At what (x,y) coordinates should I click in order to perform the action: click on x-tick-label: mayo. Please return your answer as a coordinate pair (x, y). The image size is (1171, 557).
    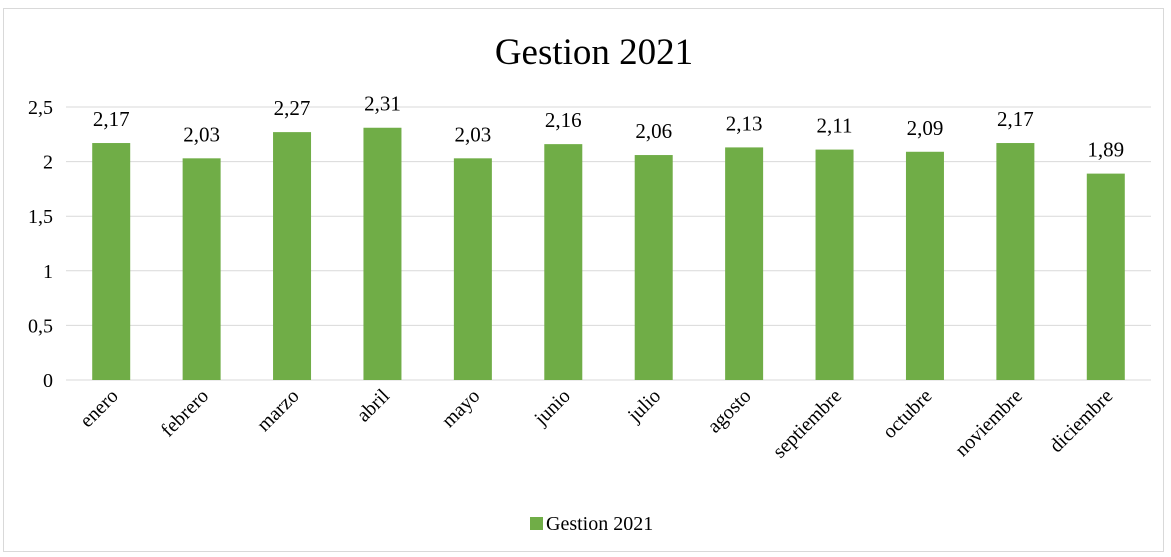
    Looking at the image, I should click on (460, 408).